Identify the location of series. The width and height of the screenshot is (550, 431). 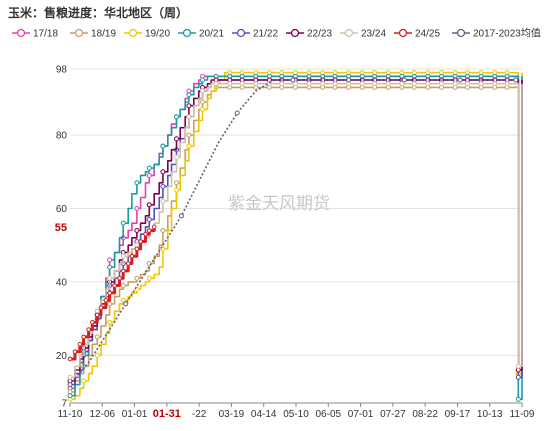
(112, 293).